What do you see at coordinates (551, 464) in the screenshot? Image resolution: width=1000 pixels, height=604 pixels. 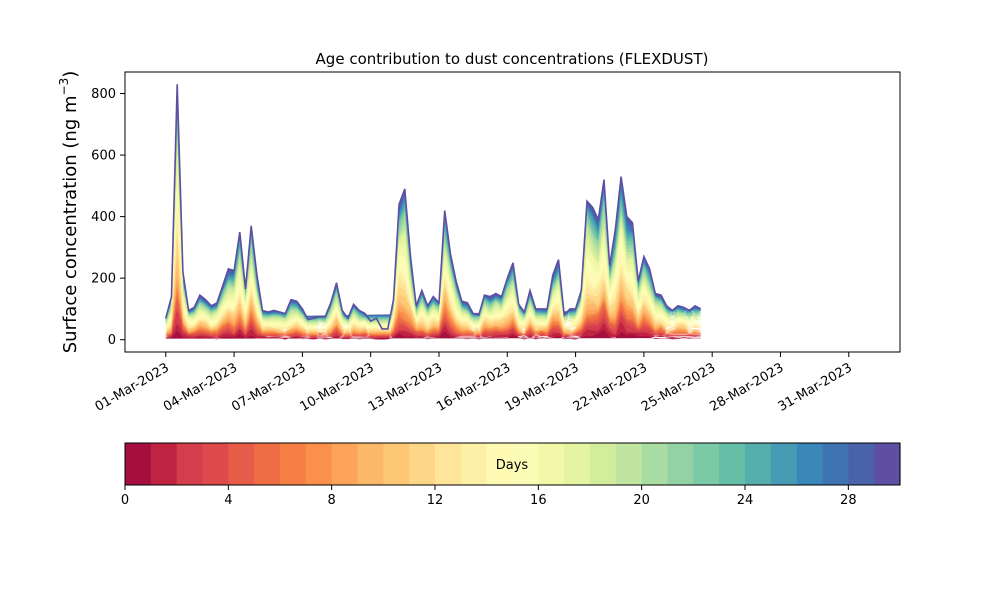 I see `colorbar-cell-16–17 d` at bounding box center [551, 464].